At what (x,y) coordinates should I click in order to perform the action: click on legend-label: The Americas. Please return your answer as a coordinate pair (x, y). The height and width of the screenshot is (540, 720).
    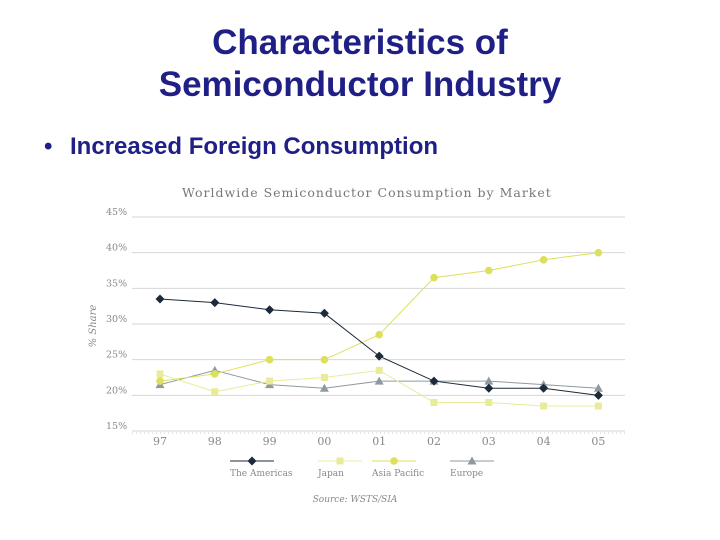
    Looking at the image, I should click on (261, 474).